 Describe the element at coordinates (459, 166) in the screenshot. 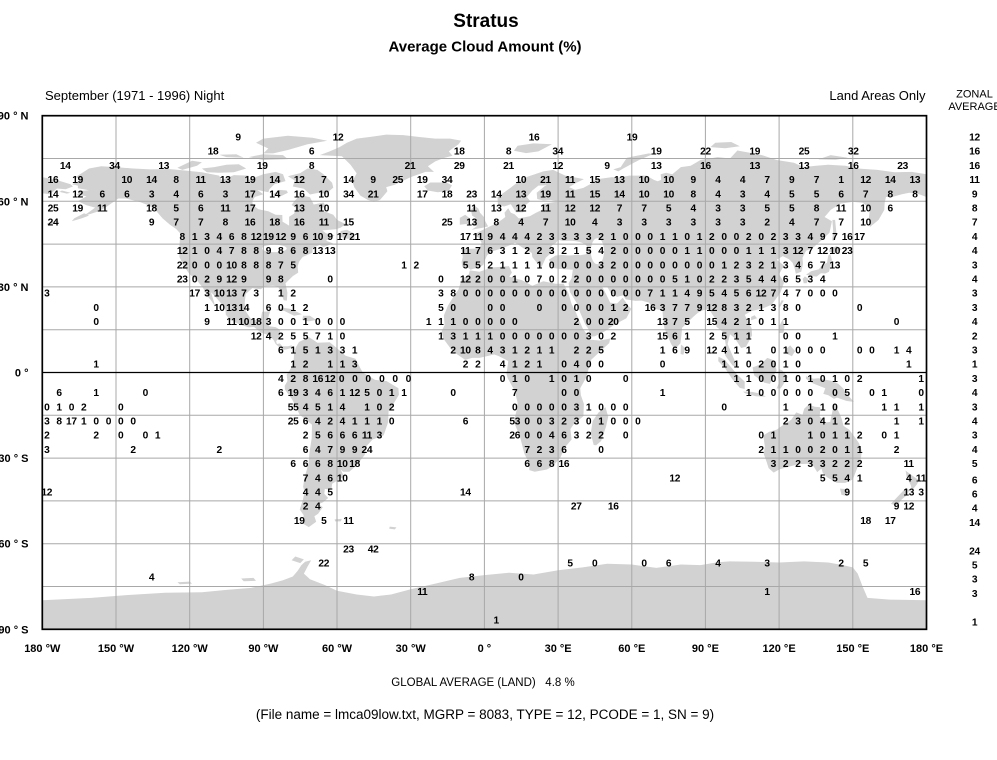

I see `svg-text: 29` at that location.